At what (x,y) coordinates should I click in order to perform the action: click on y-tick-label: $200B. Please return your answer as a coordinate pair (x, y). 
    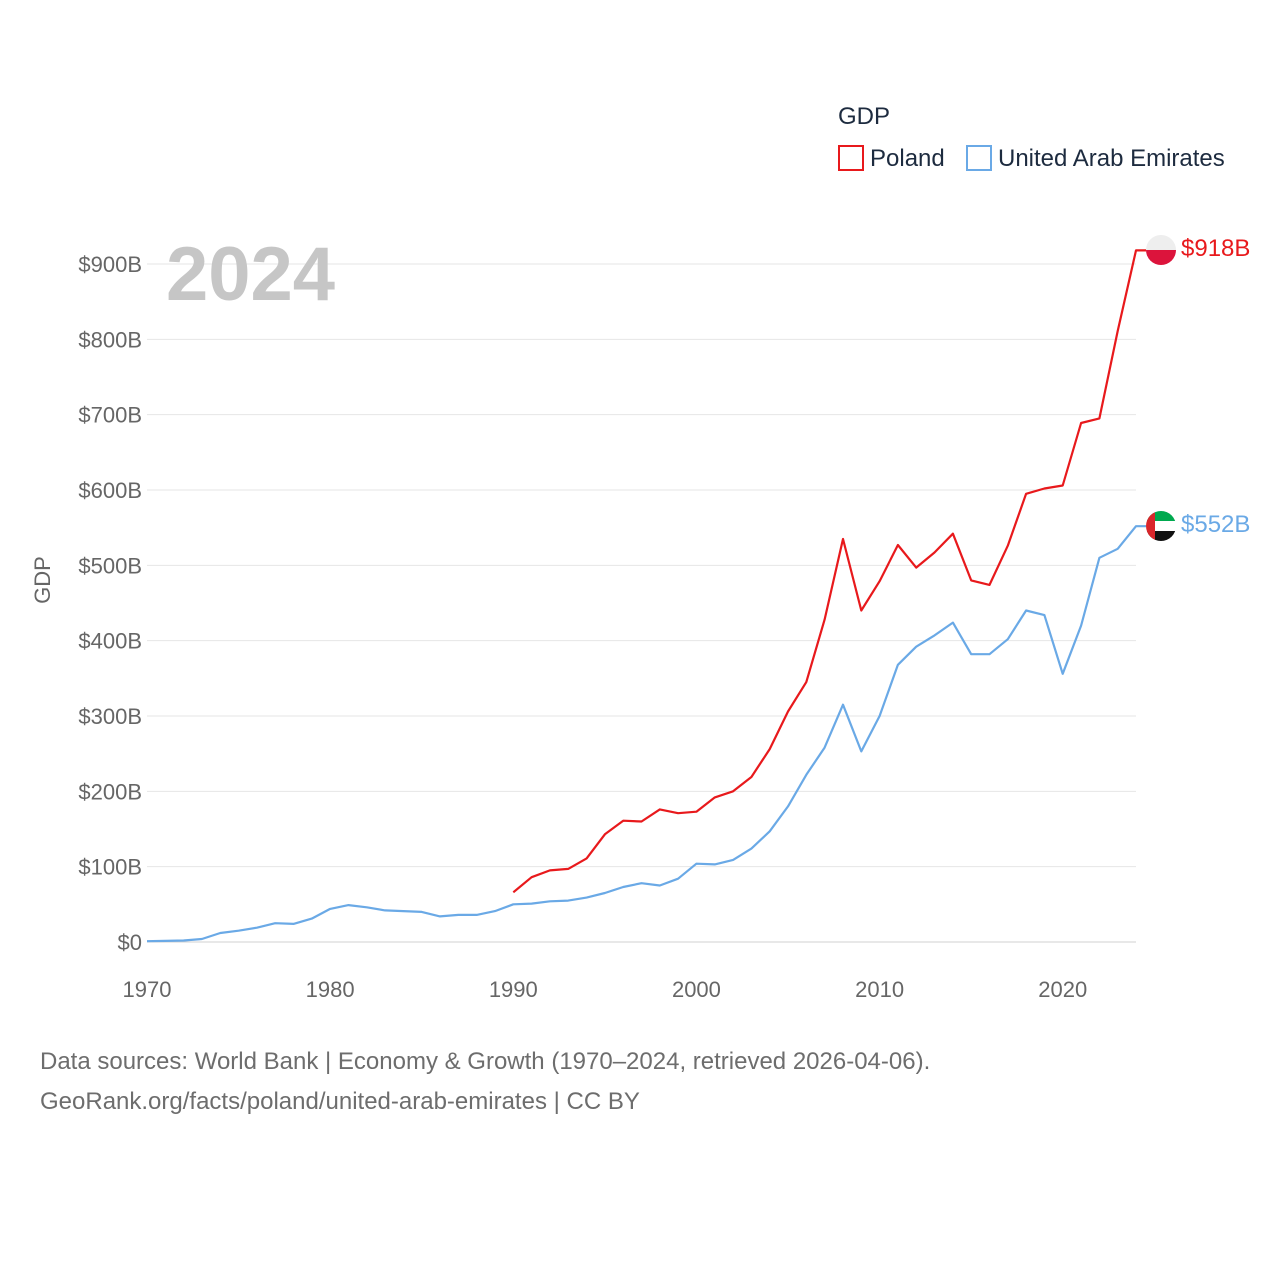
    Looking at the image, I should click on (110, 791).